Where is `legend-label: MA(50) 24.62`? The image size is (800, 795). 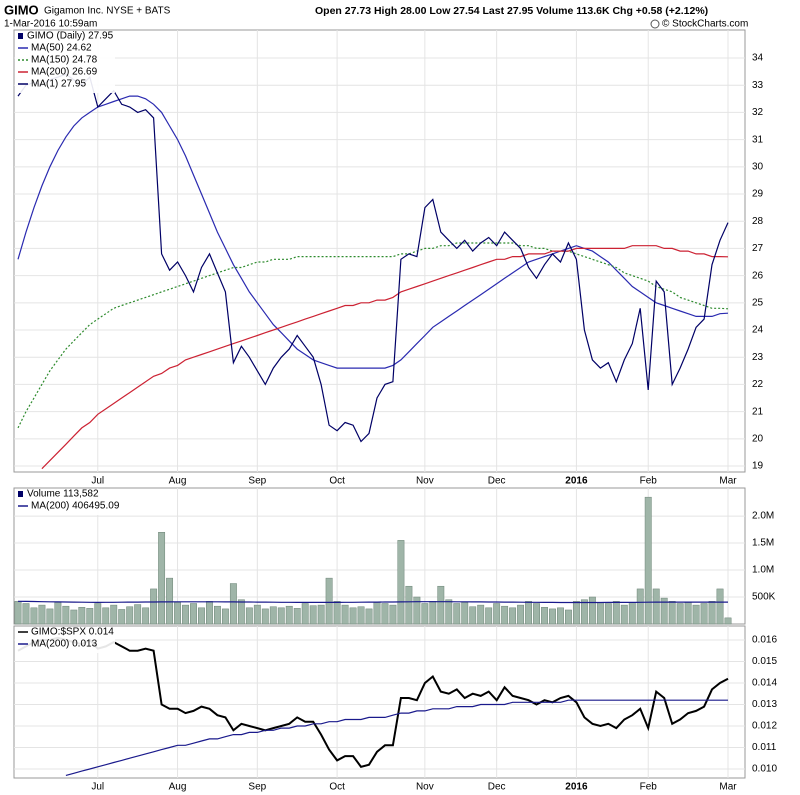 legend-label: MA(50) 24.62 is located at coordinates (61, 48).